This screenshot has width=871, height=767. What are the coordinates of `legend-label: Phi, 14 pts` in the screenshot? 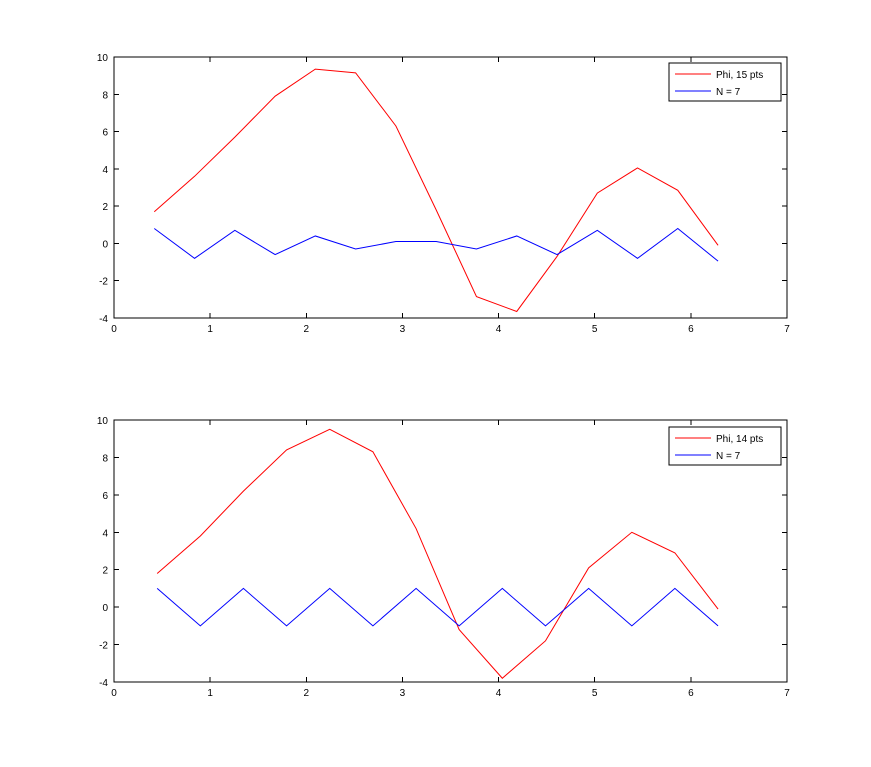 It's located at (739, 439).